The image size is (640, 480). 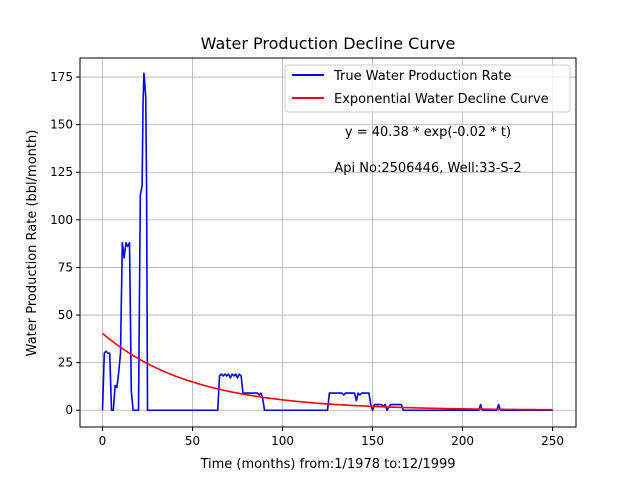 What do you see at coordinates (427, 168) in the screenshot?
I see `well-annotation: Api No:2506446, Well:33-S-2` at bounding box center [427, 168].